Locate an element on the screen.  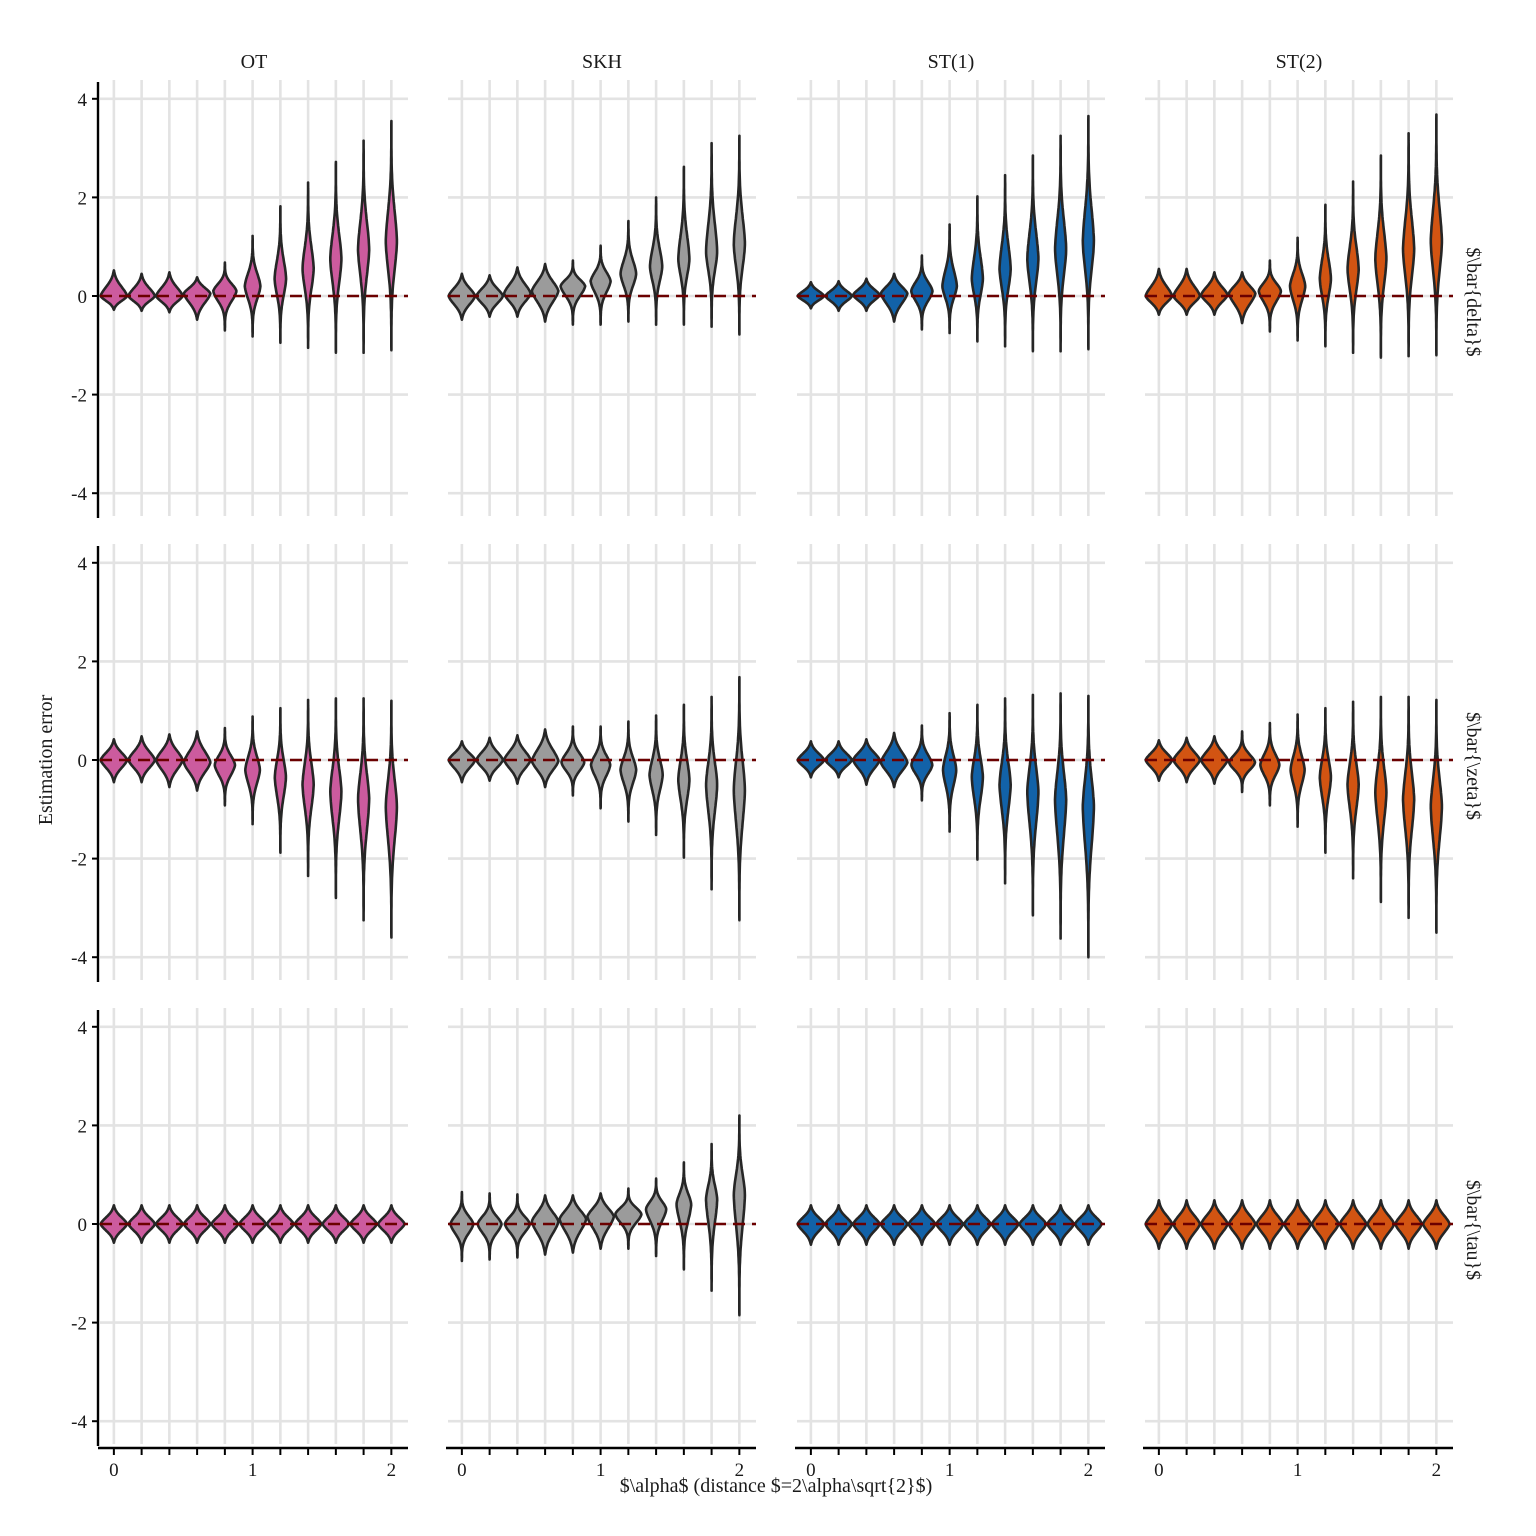
violin-group-r1-c0 is located at coordinates (249, 818).